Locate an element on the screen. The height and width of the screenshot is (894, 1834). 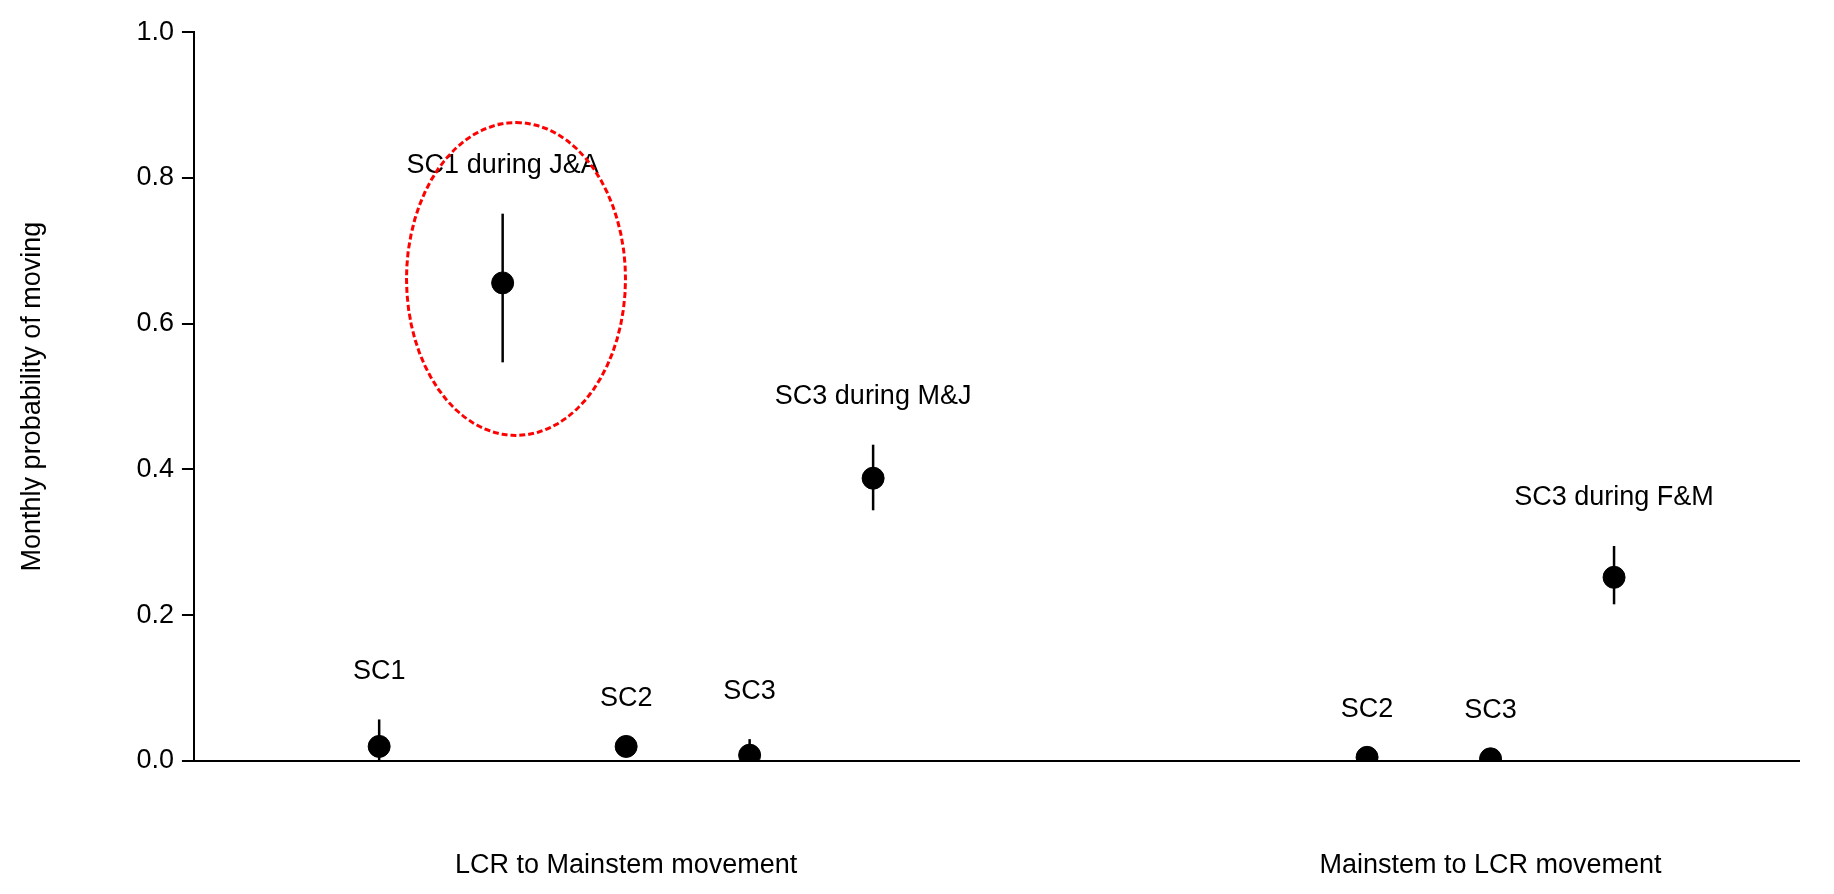
annotation: SC3 during M&J is located at coordinates (873, 395).